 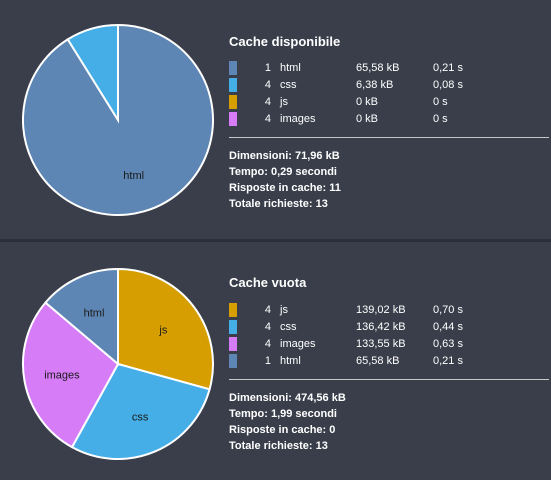 What do you see at coordinates (81, 317) in the screenshot?
I see `pie-slice-html` at bounding box center [81, 317].